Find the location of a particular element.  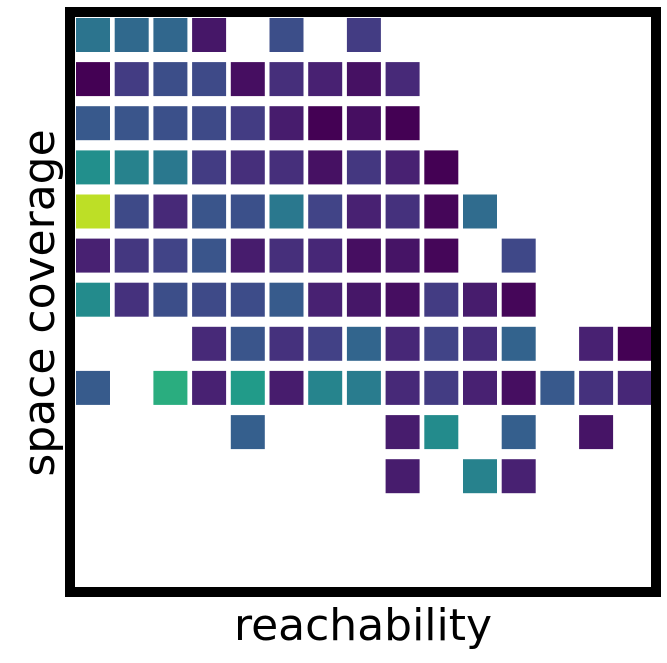

y-axis-label: space coverage is located at coordinates (39, 303).